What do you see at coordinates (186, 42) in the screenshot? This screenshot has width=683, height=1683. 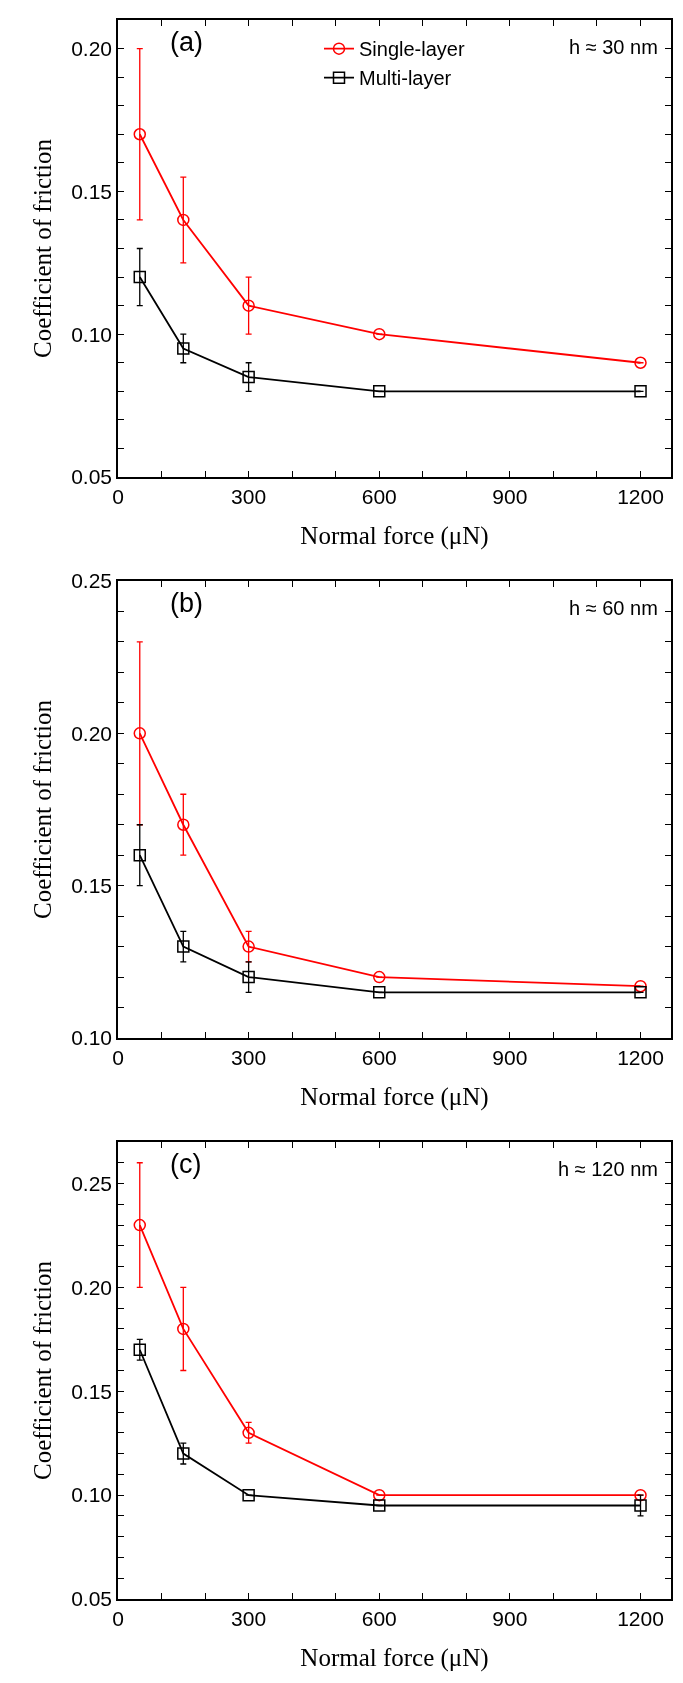 I see `annotation: (a)` at bounding box center [186, 42].